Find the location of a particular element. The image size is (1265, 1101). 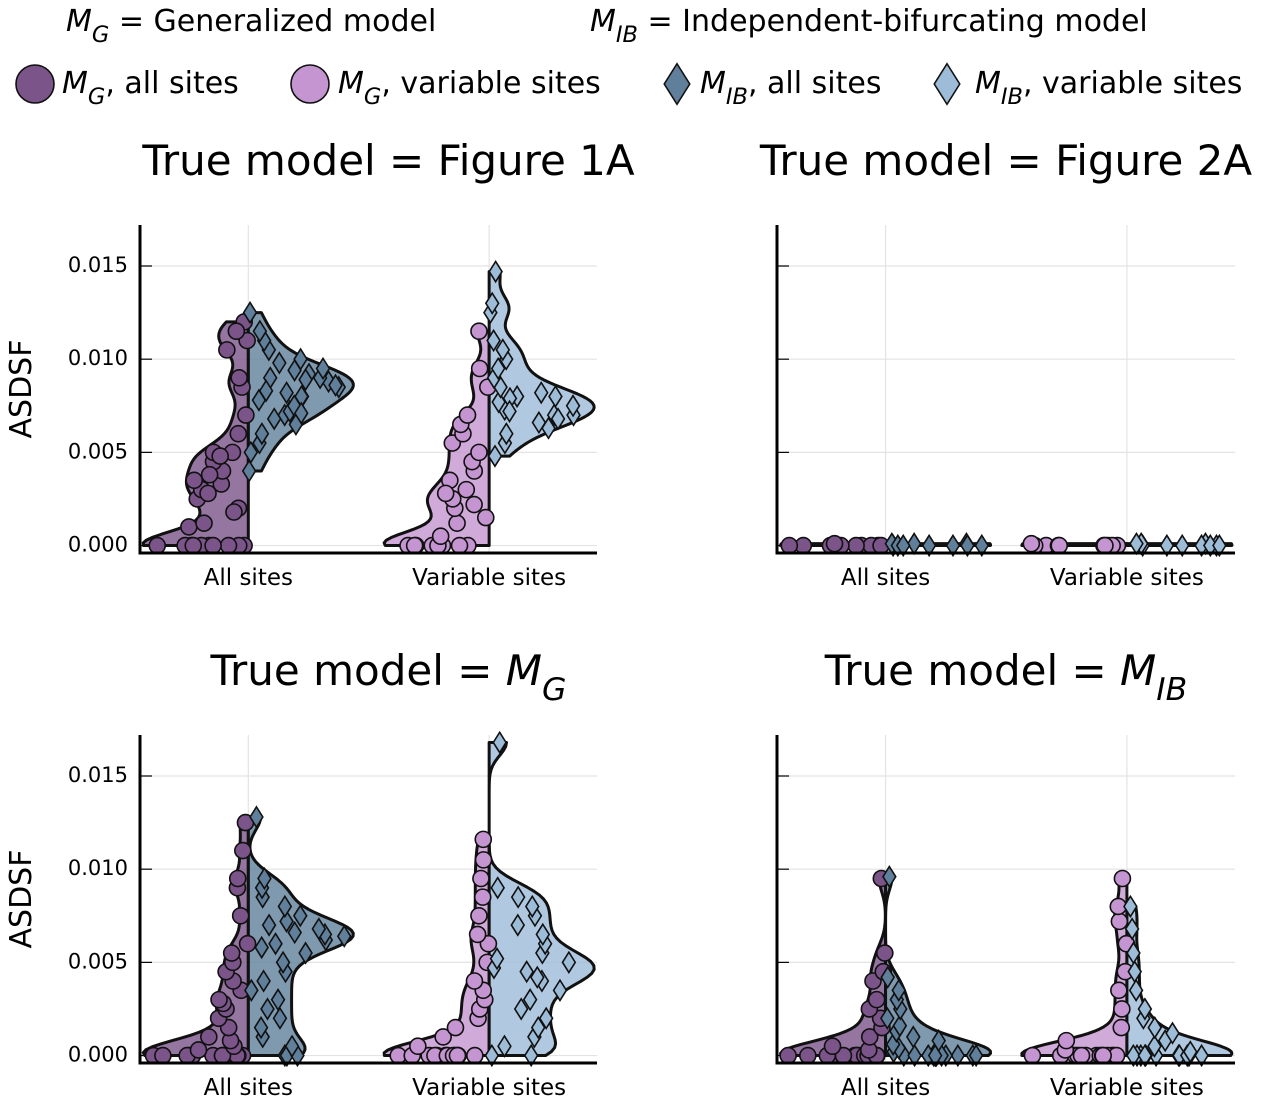

panel-title: True model = MIB is located at coordinates (1005, 677).